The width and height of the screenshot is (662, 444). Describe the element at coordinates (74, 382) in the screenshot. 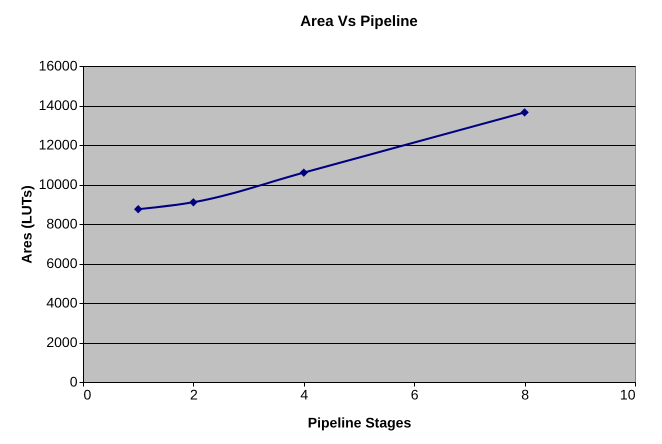

I see `y-tick-label: 0` at that location.